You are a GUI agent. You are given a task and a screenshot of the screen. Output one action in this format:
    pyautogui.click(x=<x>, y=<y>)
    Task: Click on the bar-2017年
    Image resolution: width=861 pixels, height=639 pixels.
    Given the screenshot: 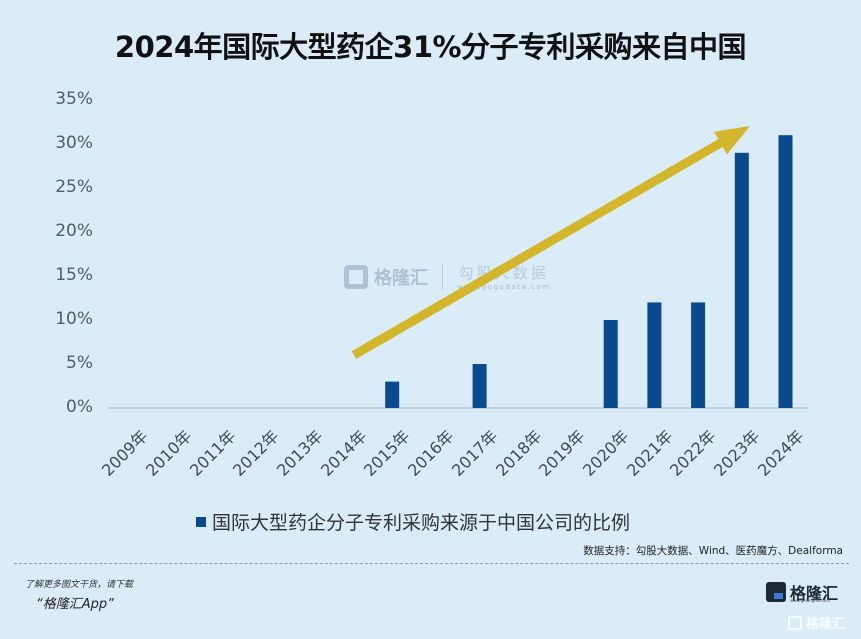 What is the action you would take?
    pyautogui.click(x=479, y=386)
    